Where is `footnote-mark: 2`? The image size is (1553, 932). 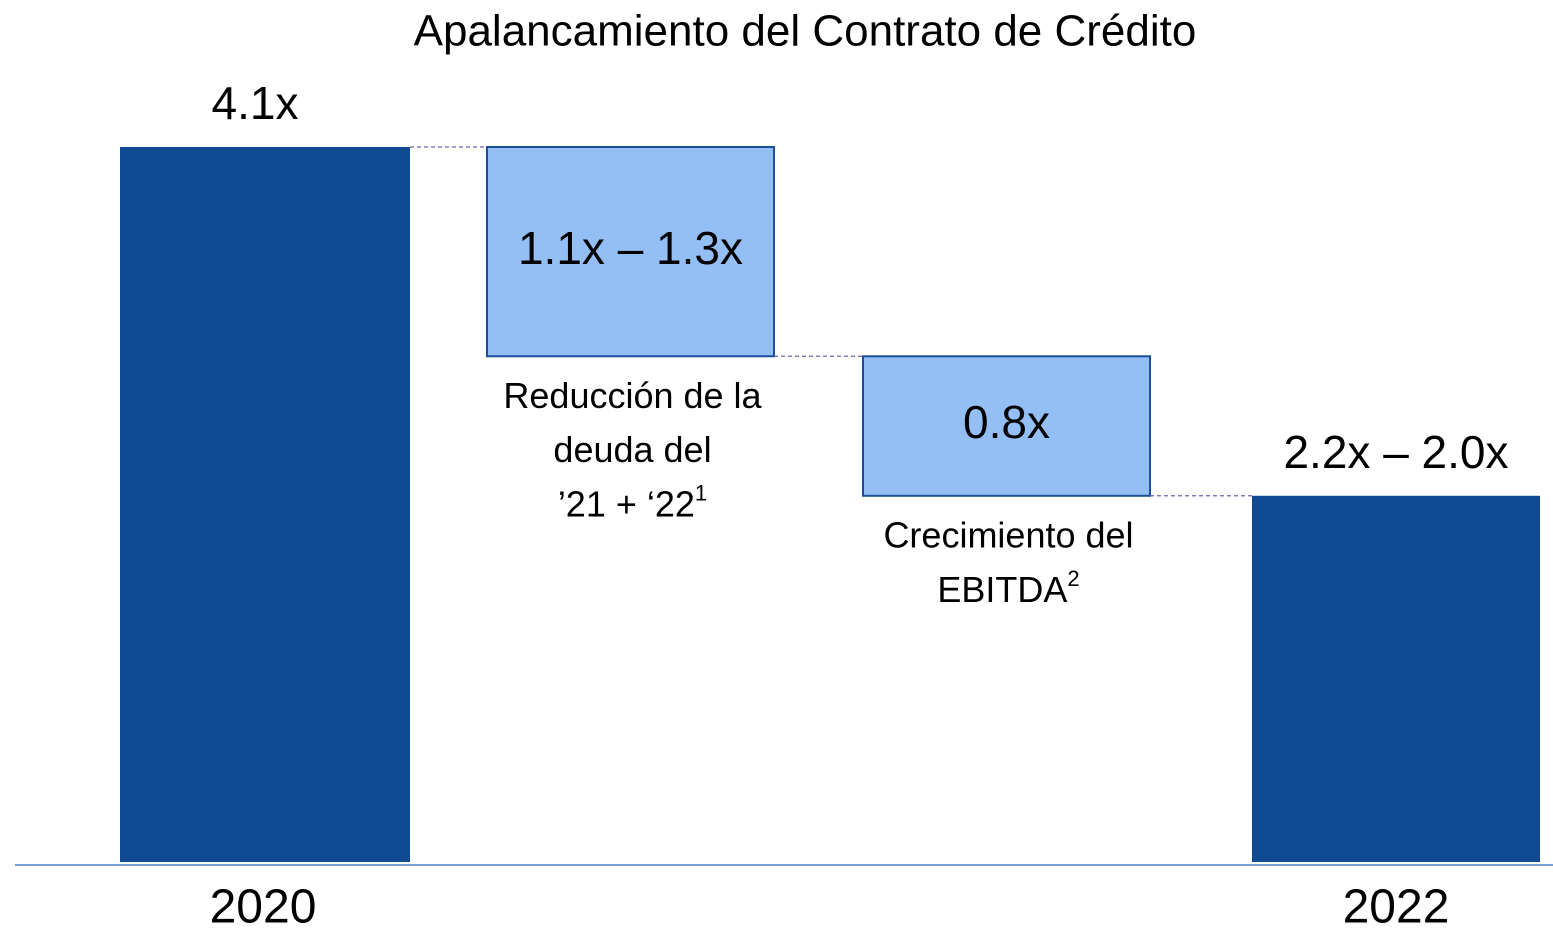
footnote-mark: 2 is located at coordinates (1073, 578).